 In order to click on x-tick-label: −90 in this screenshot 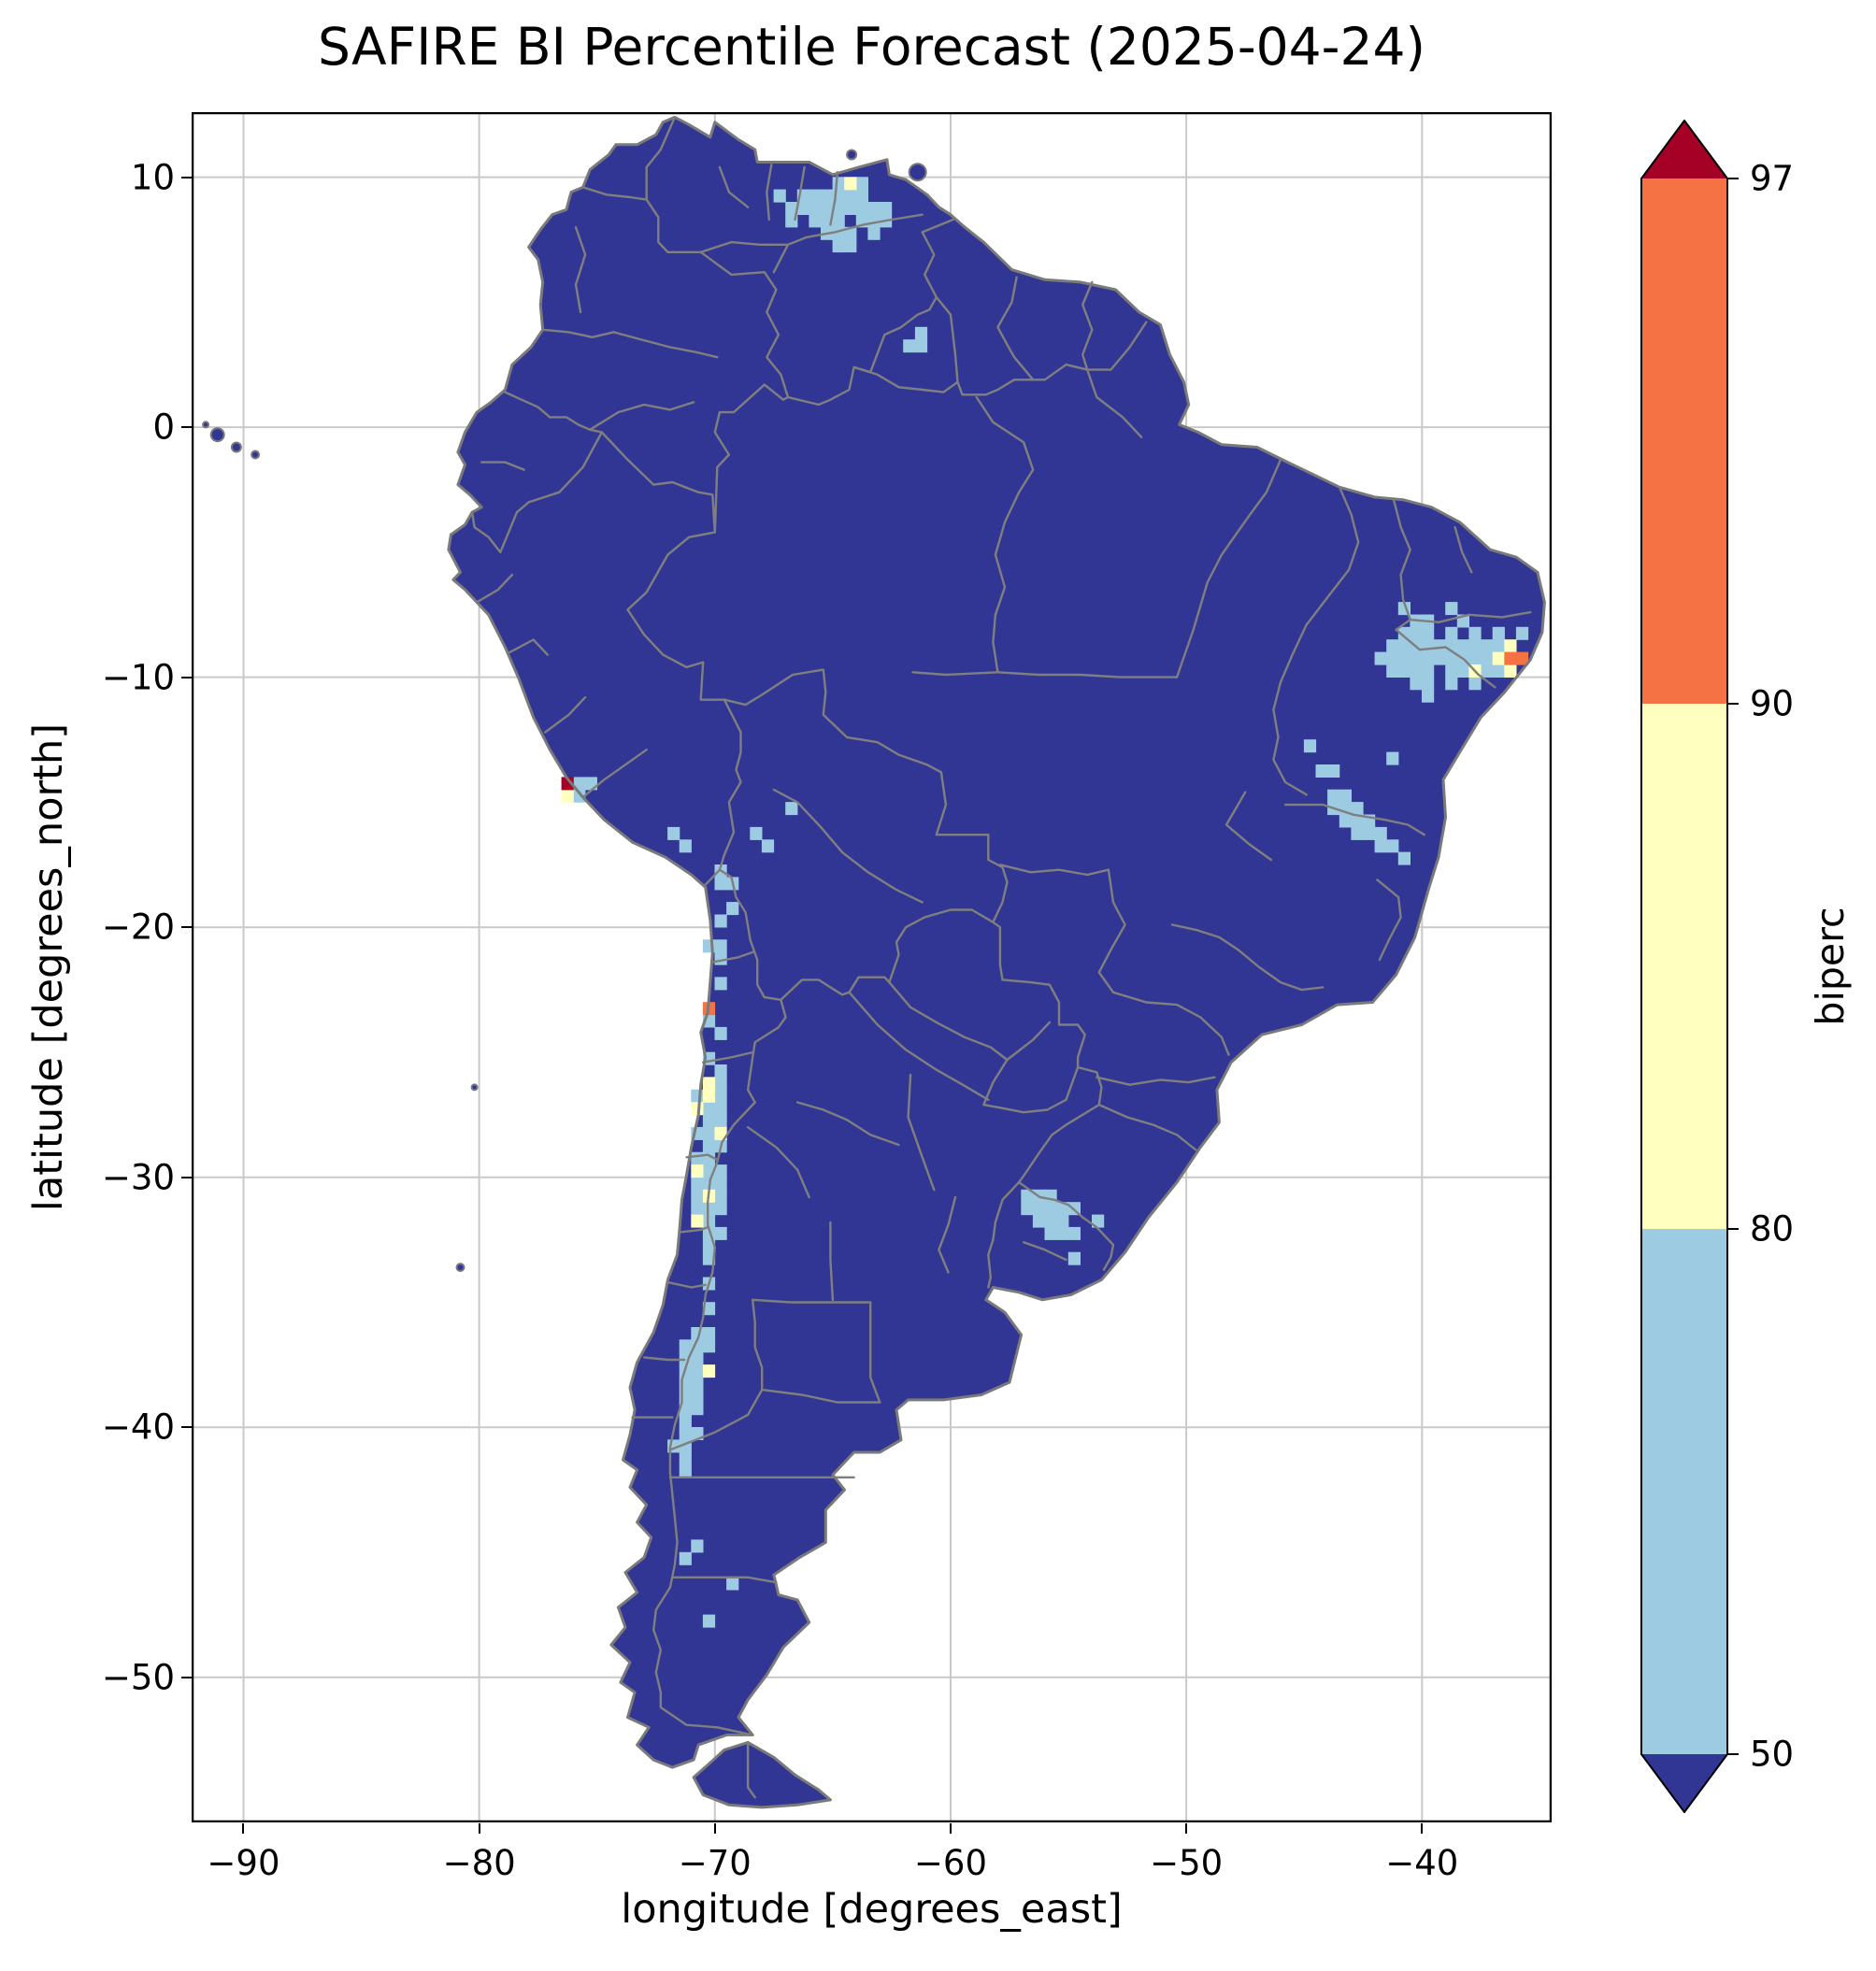, I will do `click(244, 1863)`.